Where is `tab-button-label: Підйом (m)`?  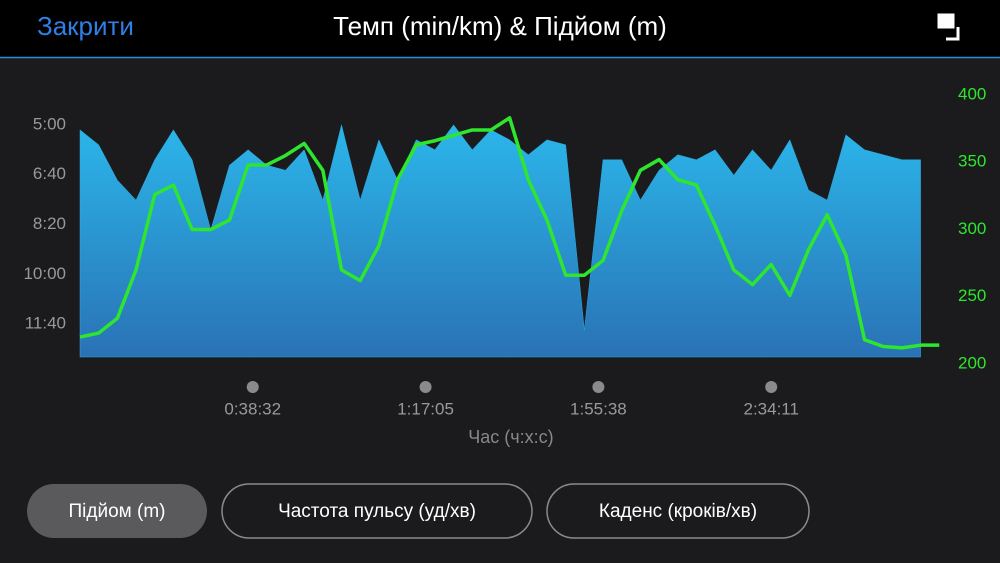 tab-button-label: Підйом (m) is located at coordinates (117, 511).